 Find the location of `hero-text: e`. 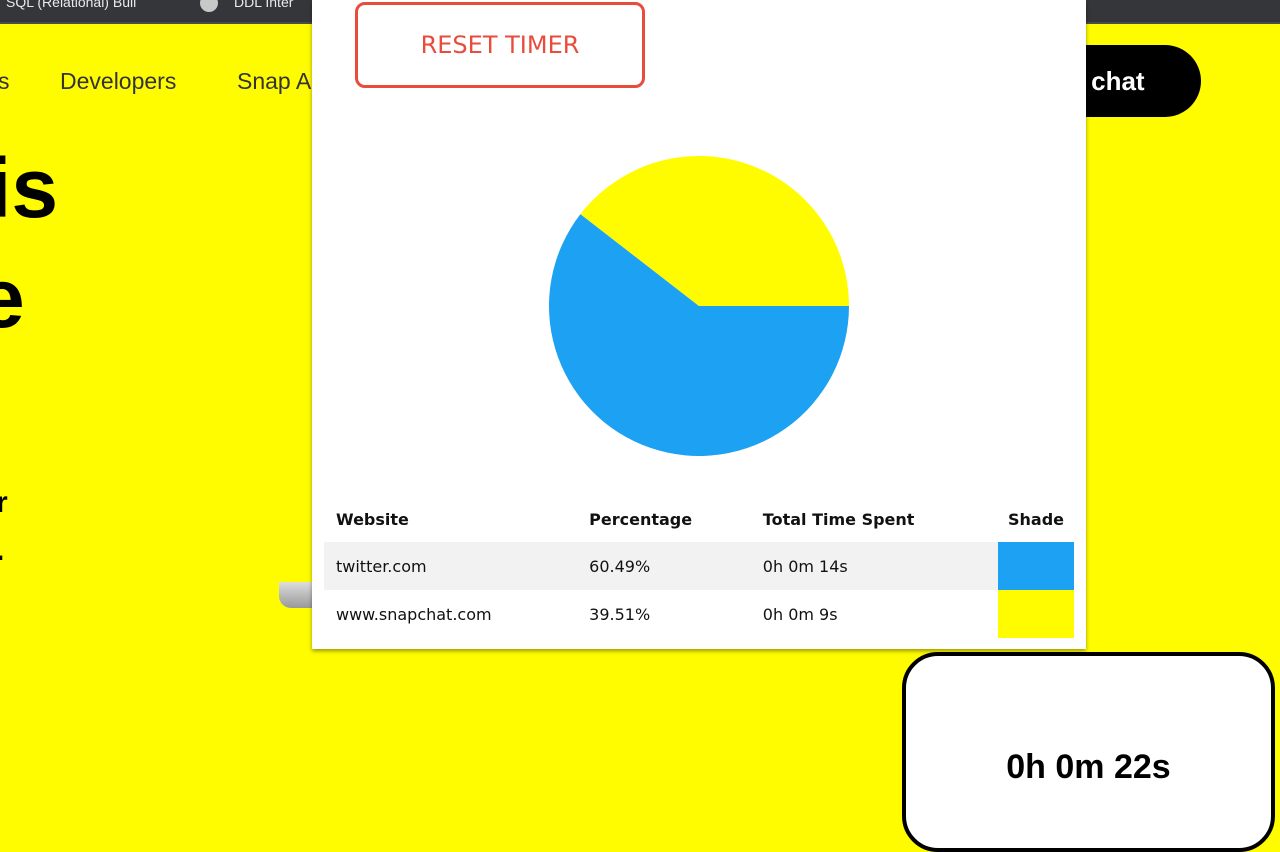

hero-text: e is located at coordinates (12, 298).